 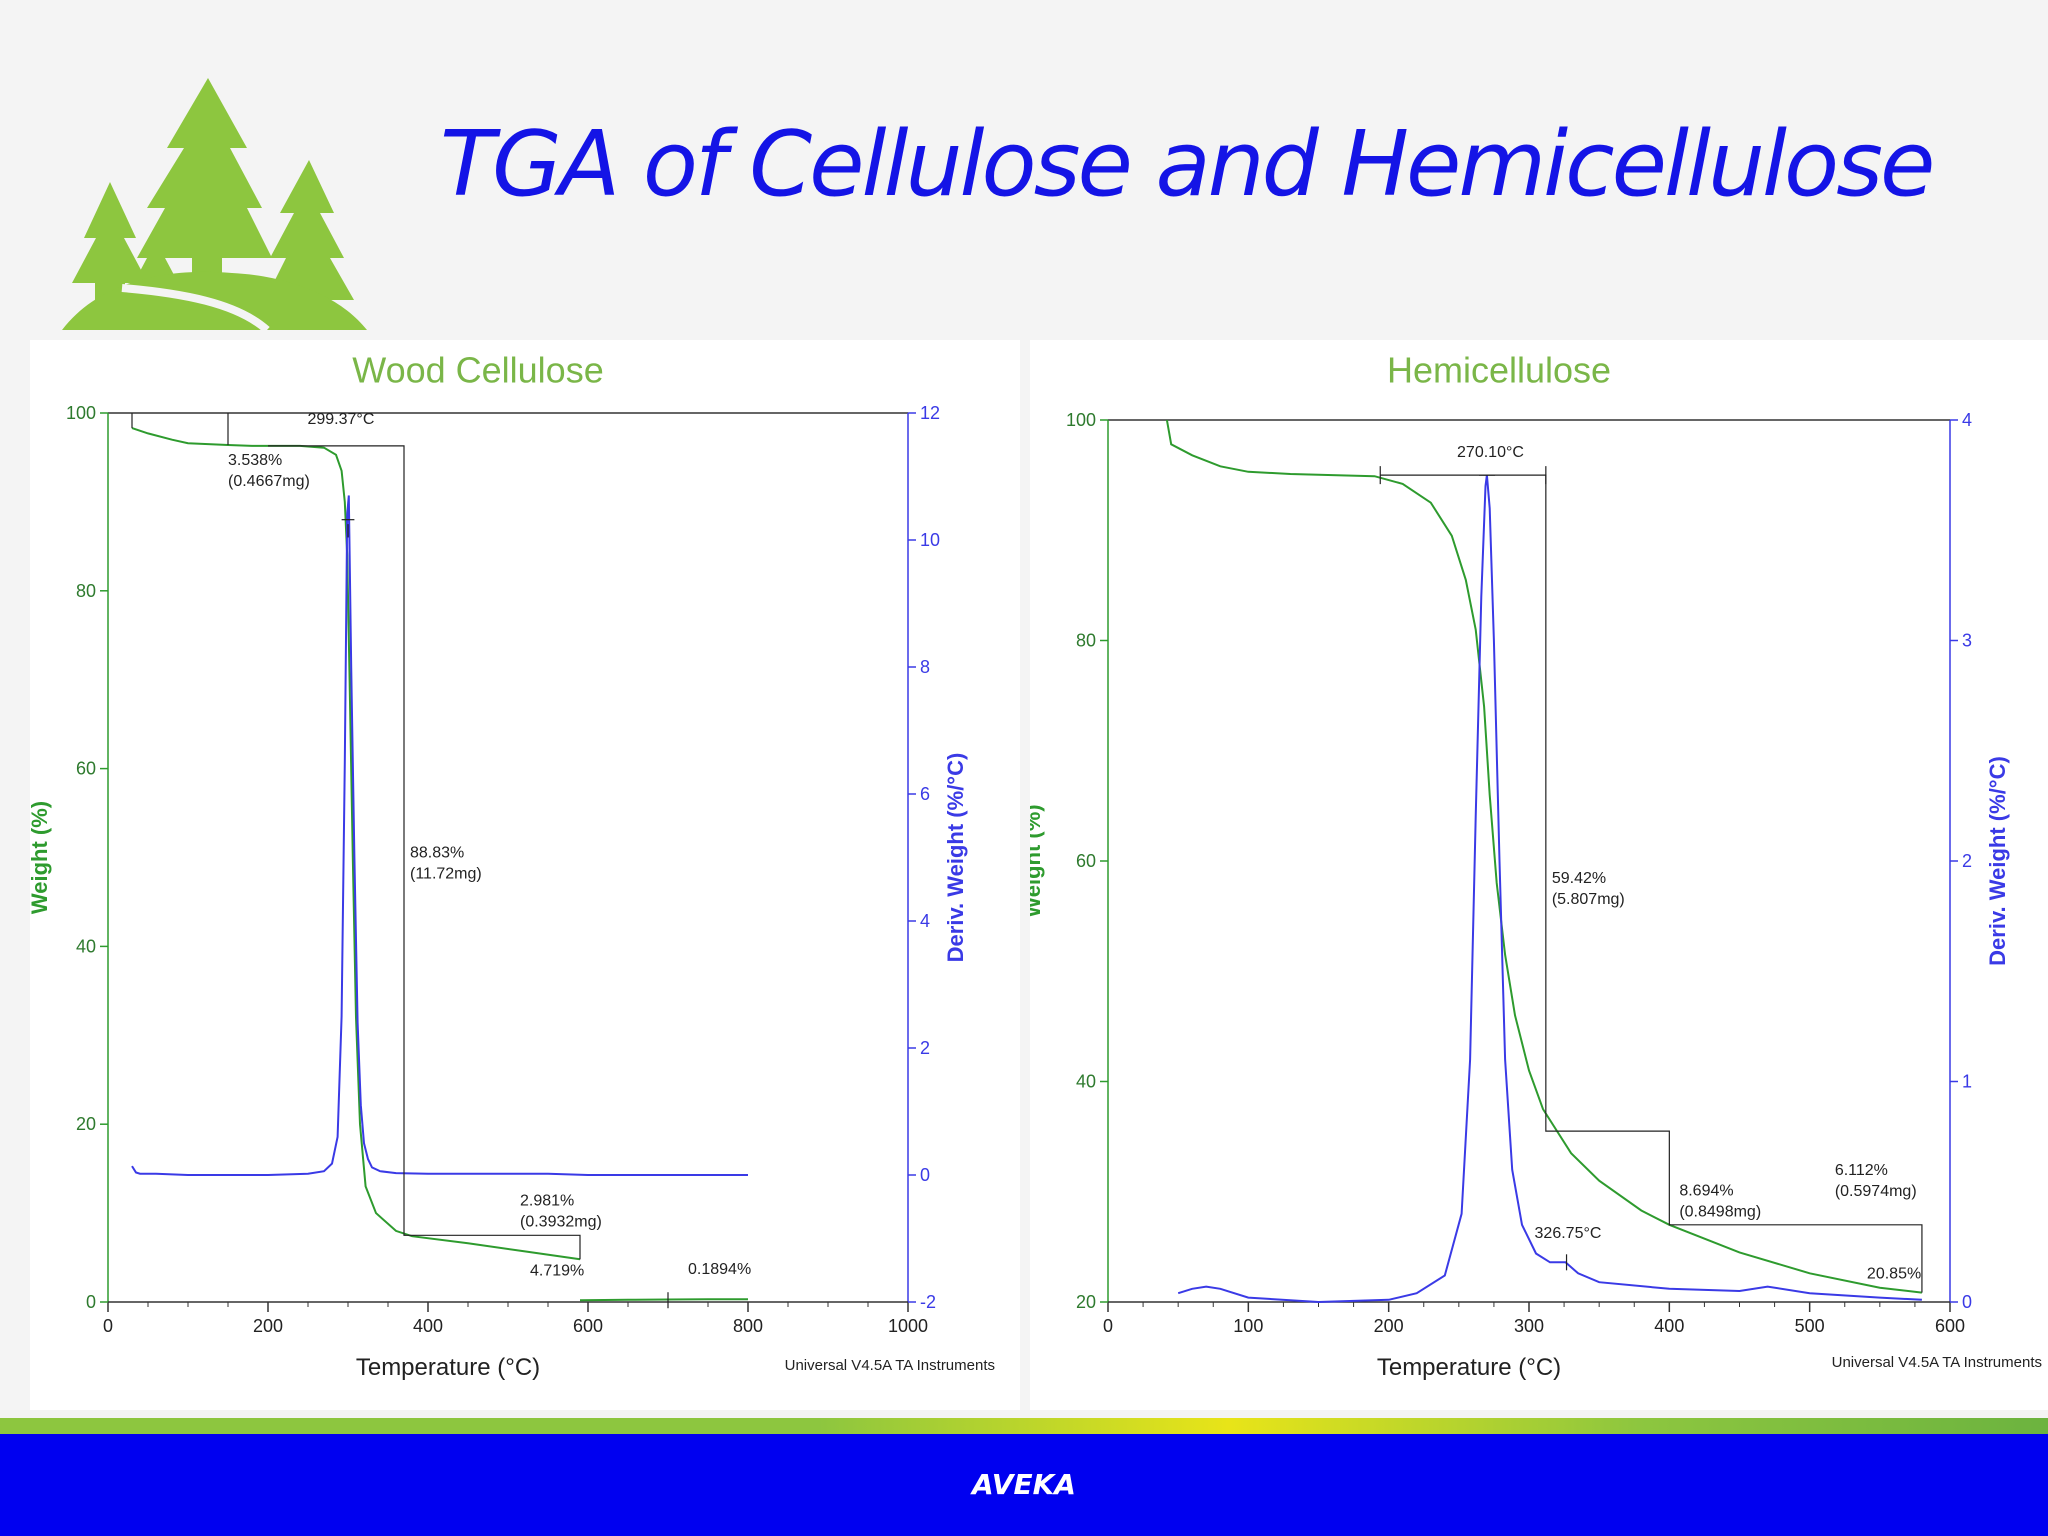 What do you see at coordinates (1579, 878) in the screenshot?
I see `annotation-label: 59.42%` at bounding box center [1579, 878].